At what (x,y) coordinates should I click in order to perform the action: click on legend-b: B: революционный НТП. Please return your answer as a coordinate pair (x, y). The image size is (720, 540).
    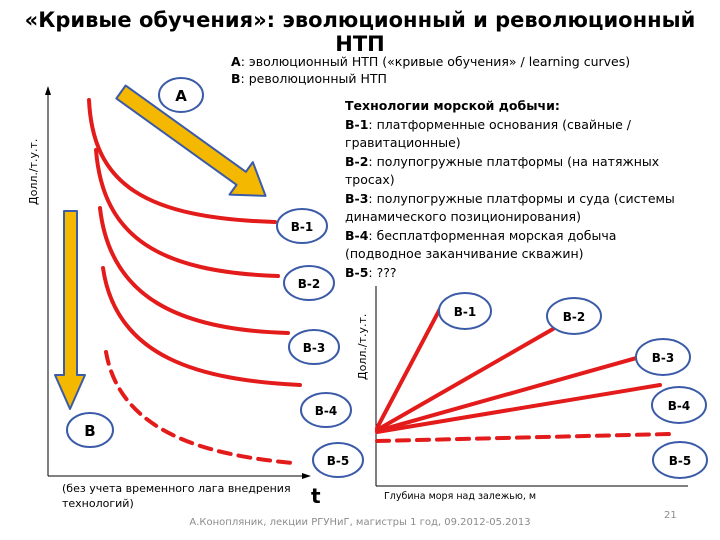
    Looking at the image, I should click on (309, 78).